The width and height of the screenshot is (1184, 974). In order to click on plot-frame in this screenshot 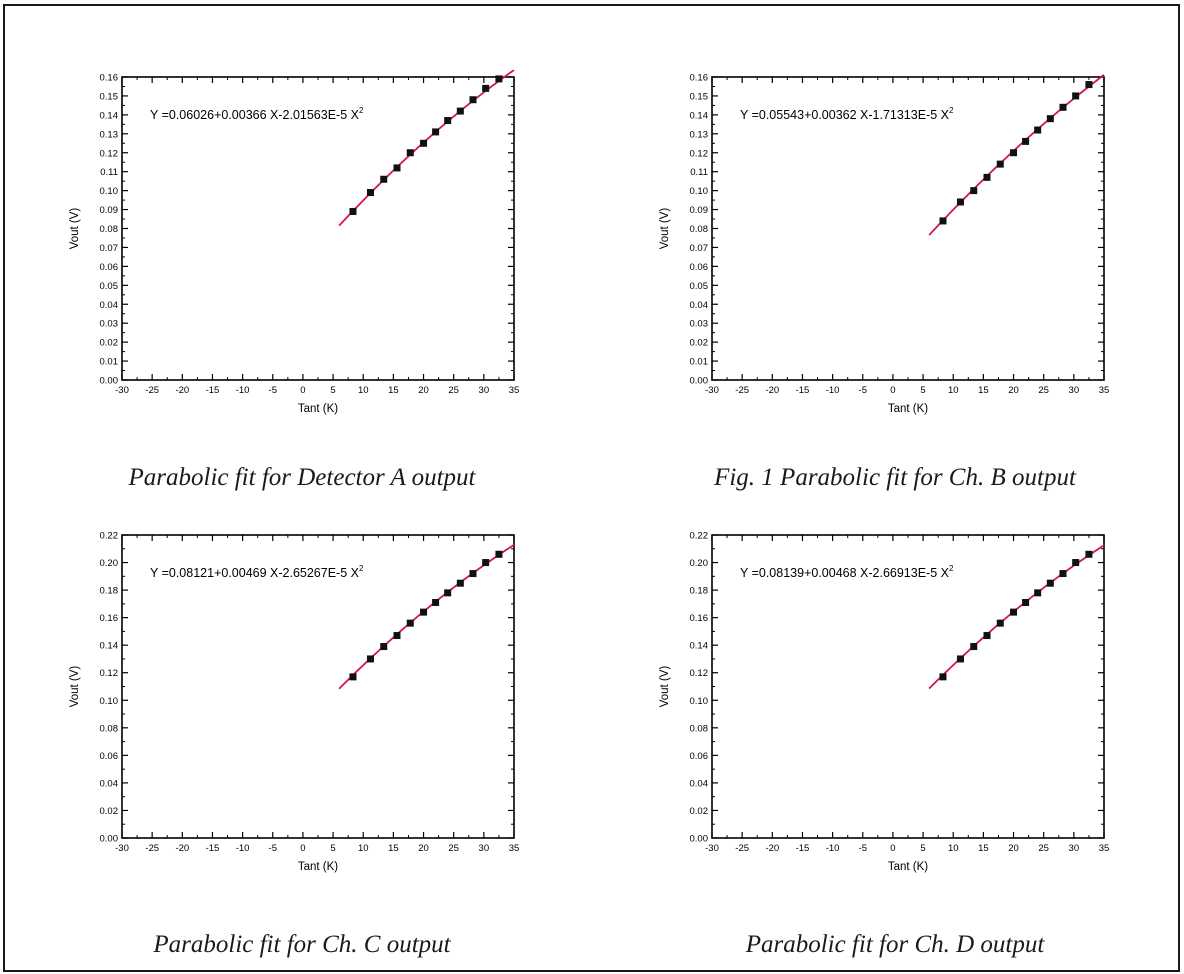, I will do `click(908, 686)`.